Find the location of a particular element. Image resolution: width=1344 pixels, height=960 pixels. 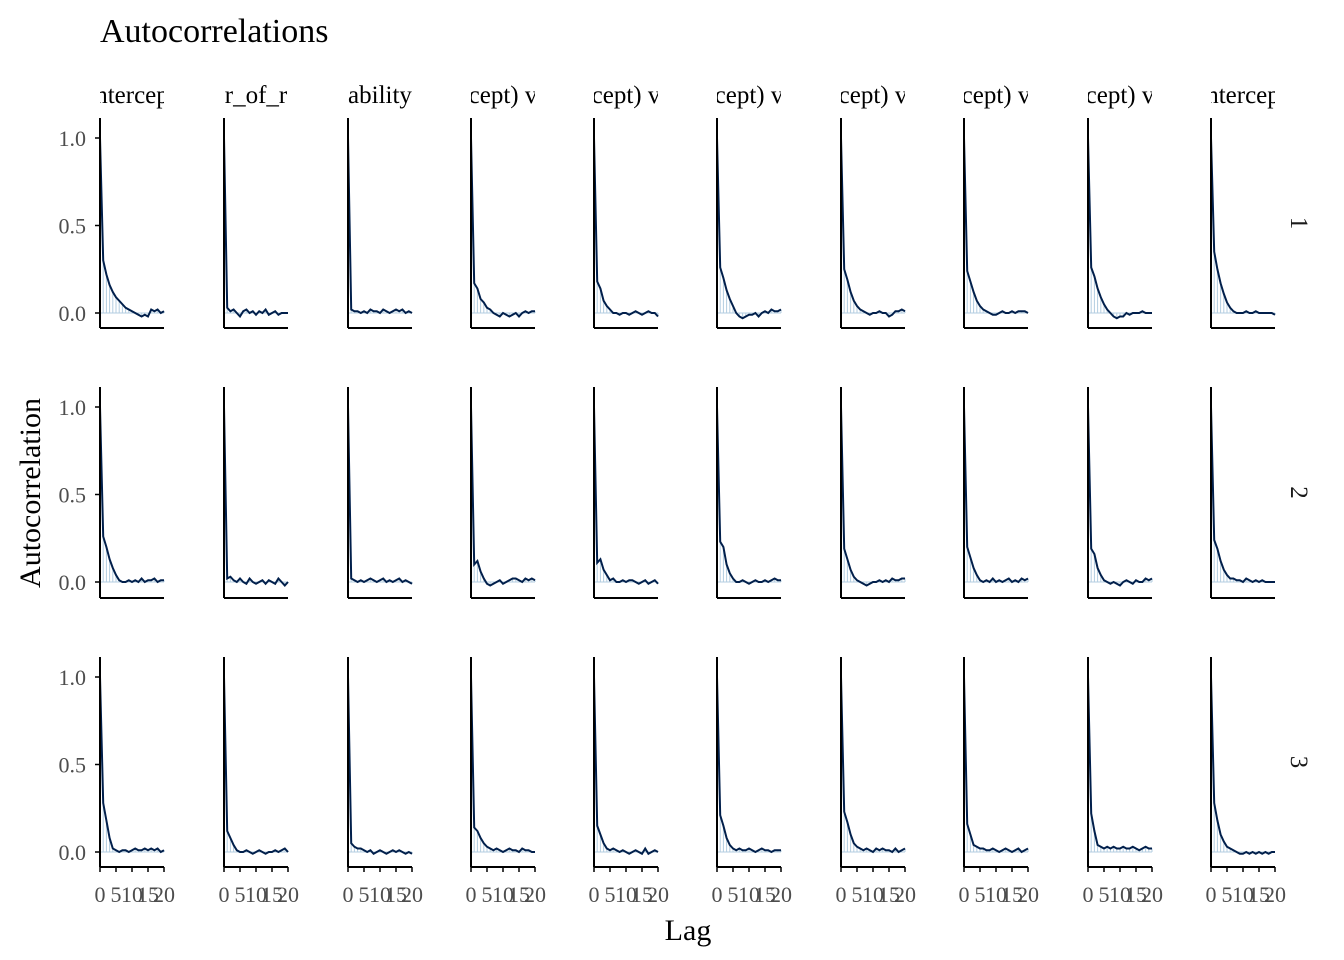

x-axis-title: Lag is located at coordinates (688, 930).